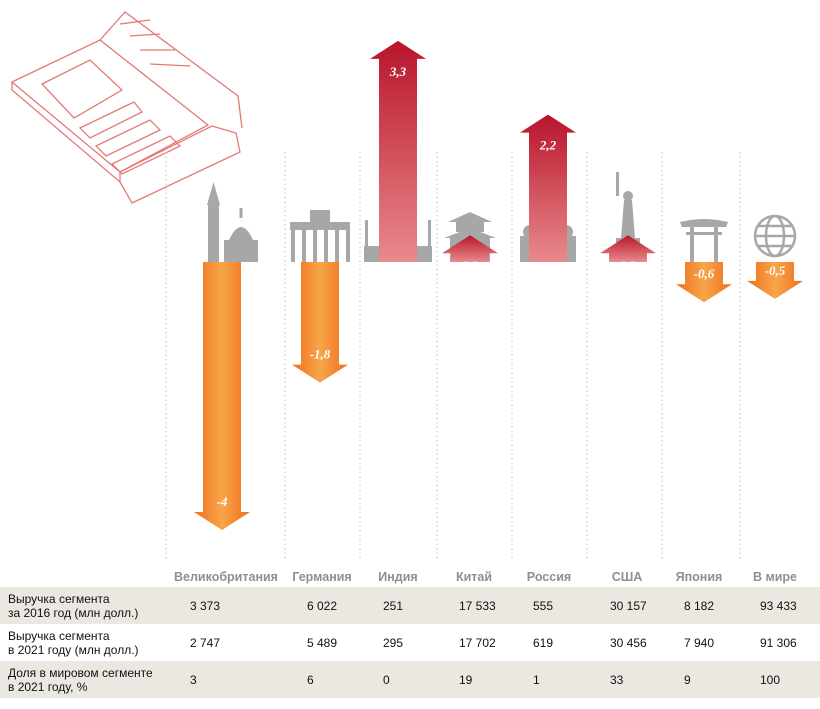  Describe the element at coordinates (421, 679) in the screenshot. I see `table-cell: 0` at that location.